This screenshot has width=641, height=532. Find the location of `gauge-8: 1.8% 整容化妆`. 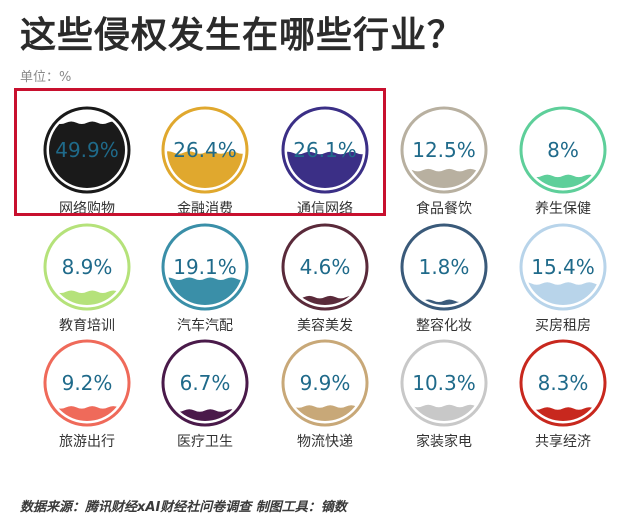

gauge-8: 1.8% 整容化妆 is located at coordinates (444, 278).